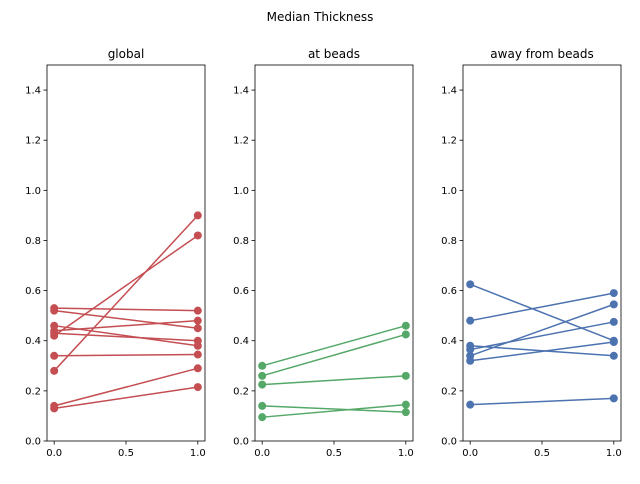  I want to click on panel-title: away from beads, so click(541, 54).